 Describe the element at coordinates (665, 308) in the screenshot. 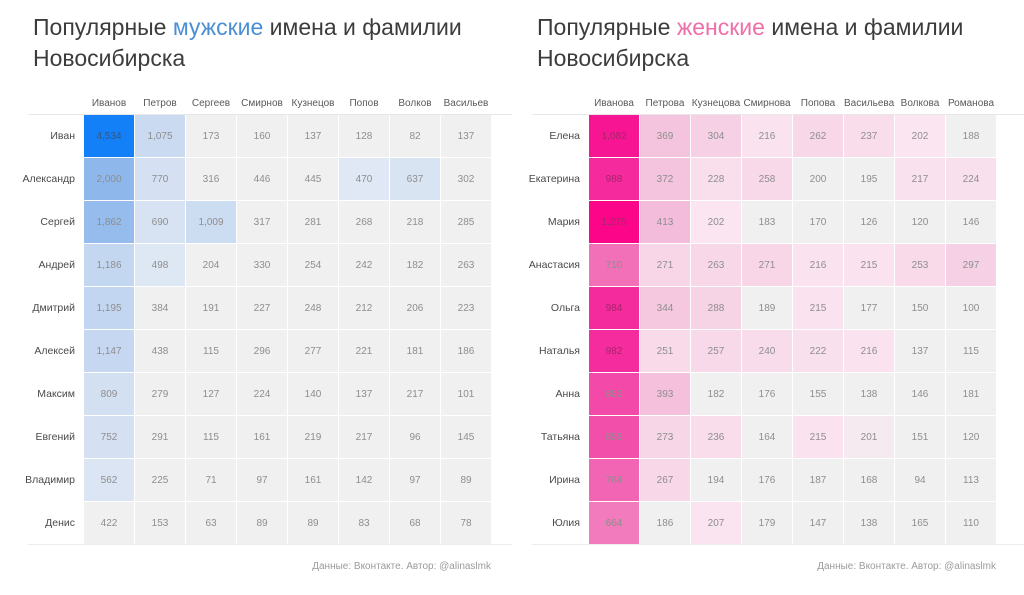

I see `heatmap-cell: 344` at that location.